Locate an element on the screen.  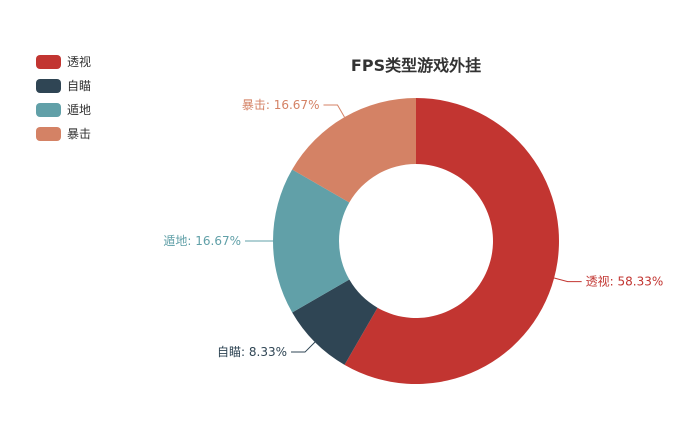
legend-item-critical: 暴击 is located at coordinates (63, 134).